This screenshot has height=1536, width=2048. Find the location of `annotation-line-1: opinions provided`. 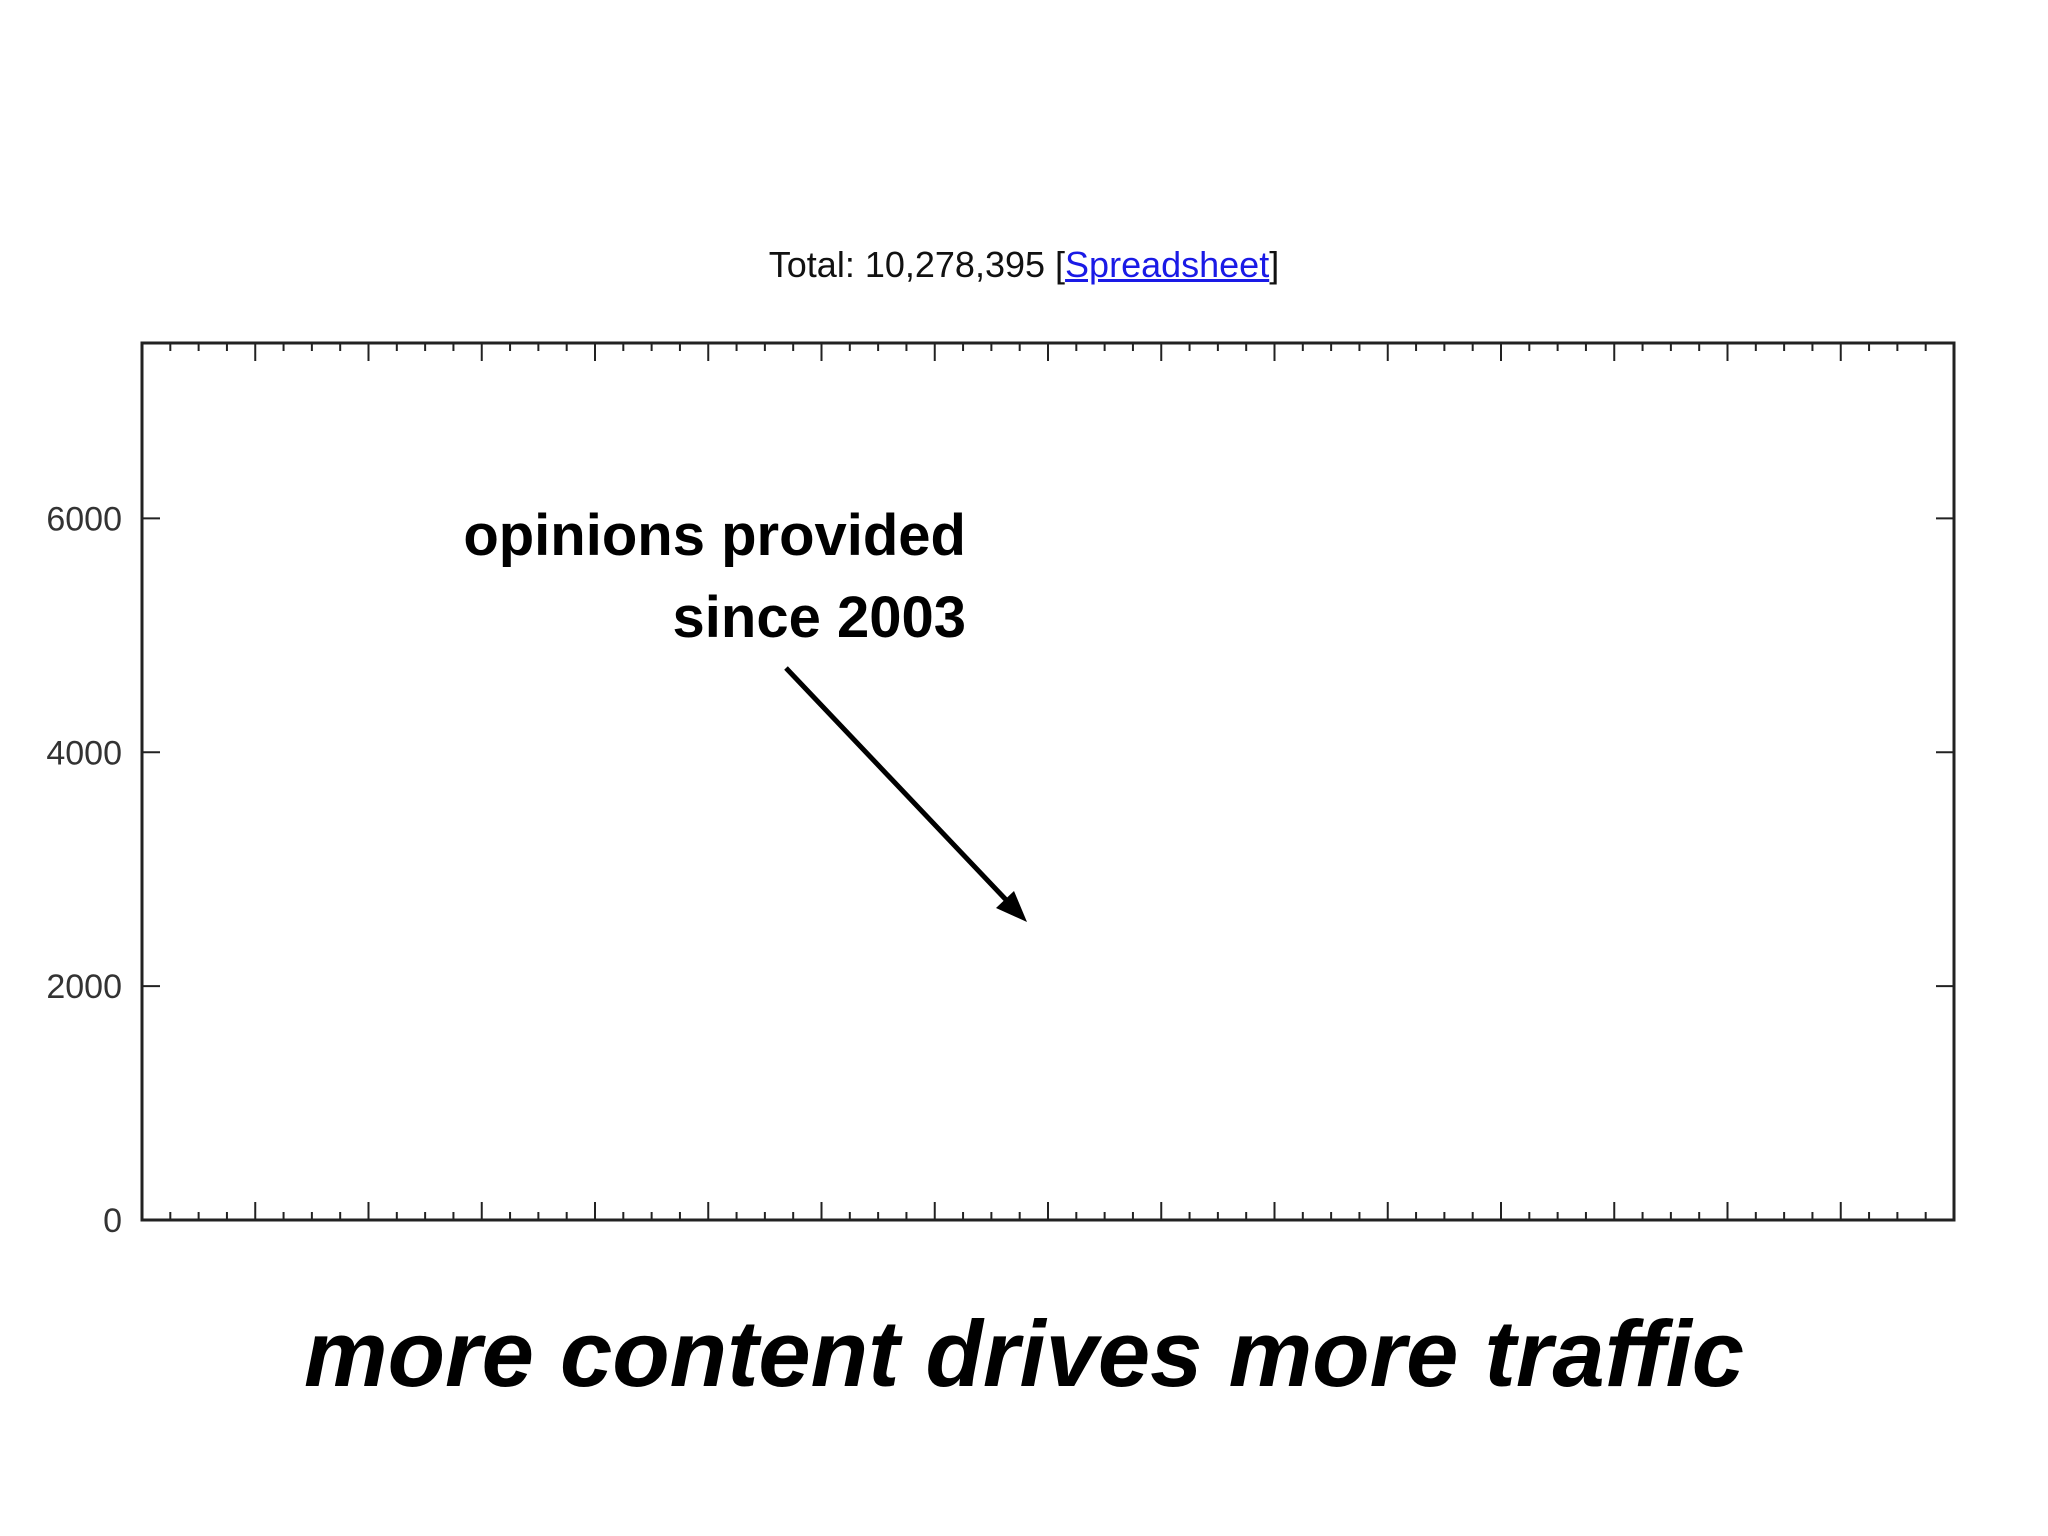

annotation-line-1: opinions provided is located at coordinates (714, 535).